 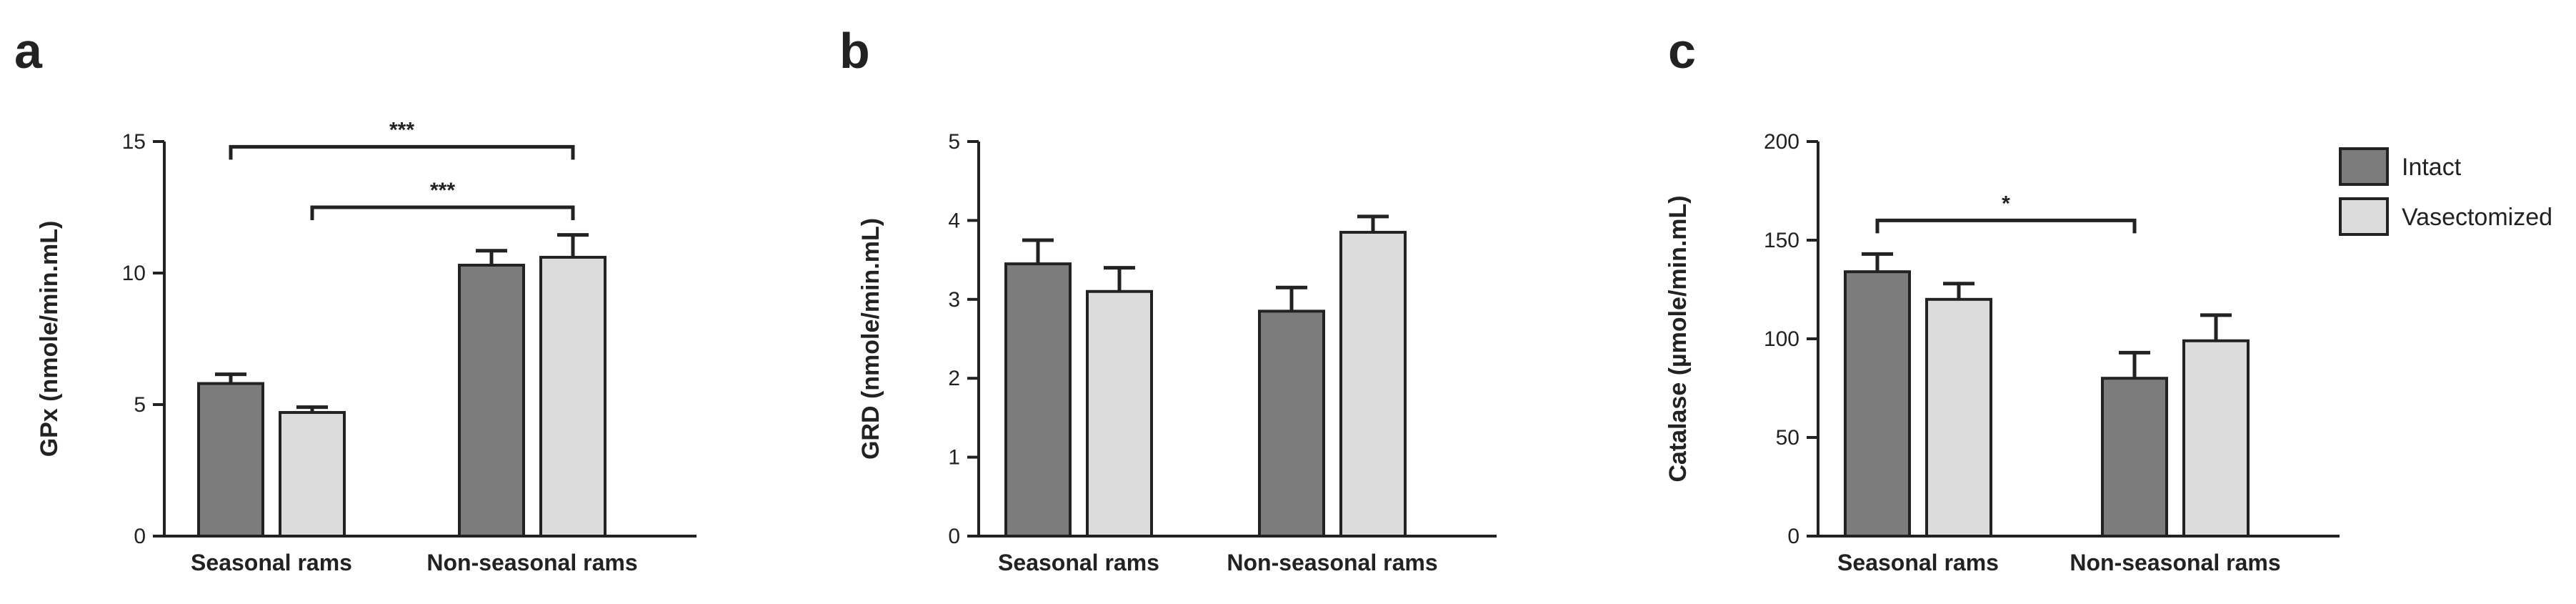 What do you see at coordinates (1782, 142) in the screenshot?
I see `y-tick-label: 200` at bounding box center [1782, 142].